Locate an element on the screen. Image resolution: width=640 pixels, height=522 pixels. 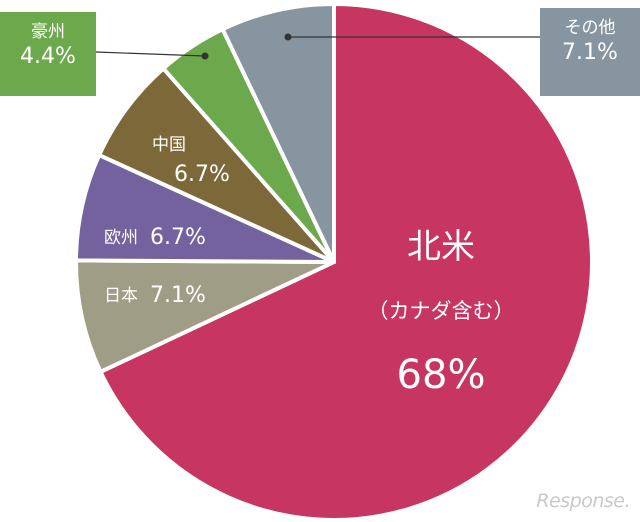
slice-value-goshu: 4.4% is located at coordinates (48, 57).